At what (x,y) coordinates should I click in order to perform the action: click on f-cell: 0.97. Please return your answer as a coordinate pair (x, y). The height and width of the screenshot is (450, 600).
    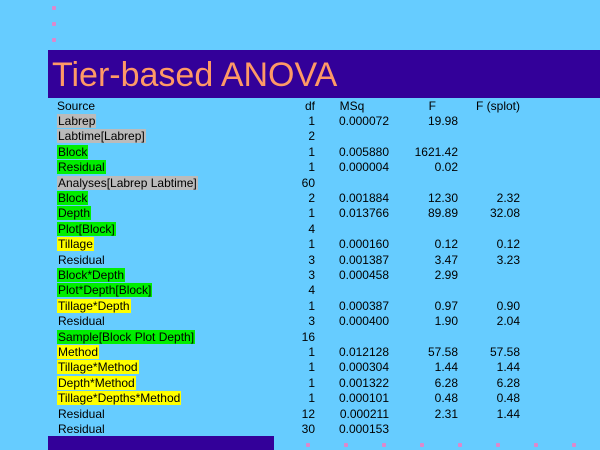
    Looking at the image, I should click on (446, 305).